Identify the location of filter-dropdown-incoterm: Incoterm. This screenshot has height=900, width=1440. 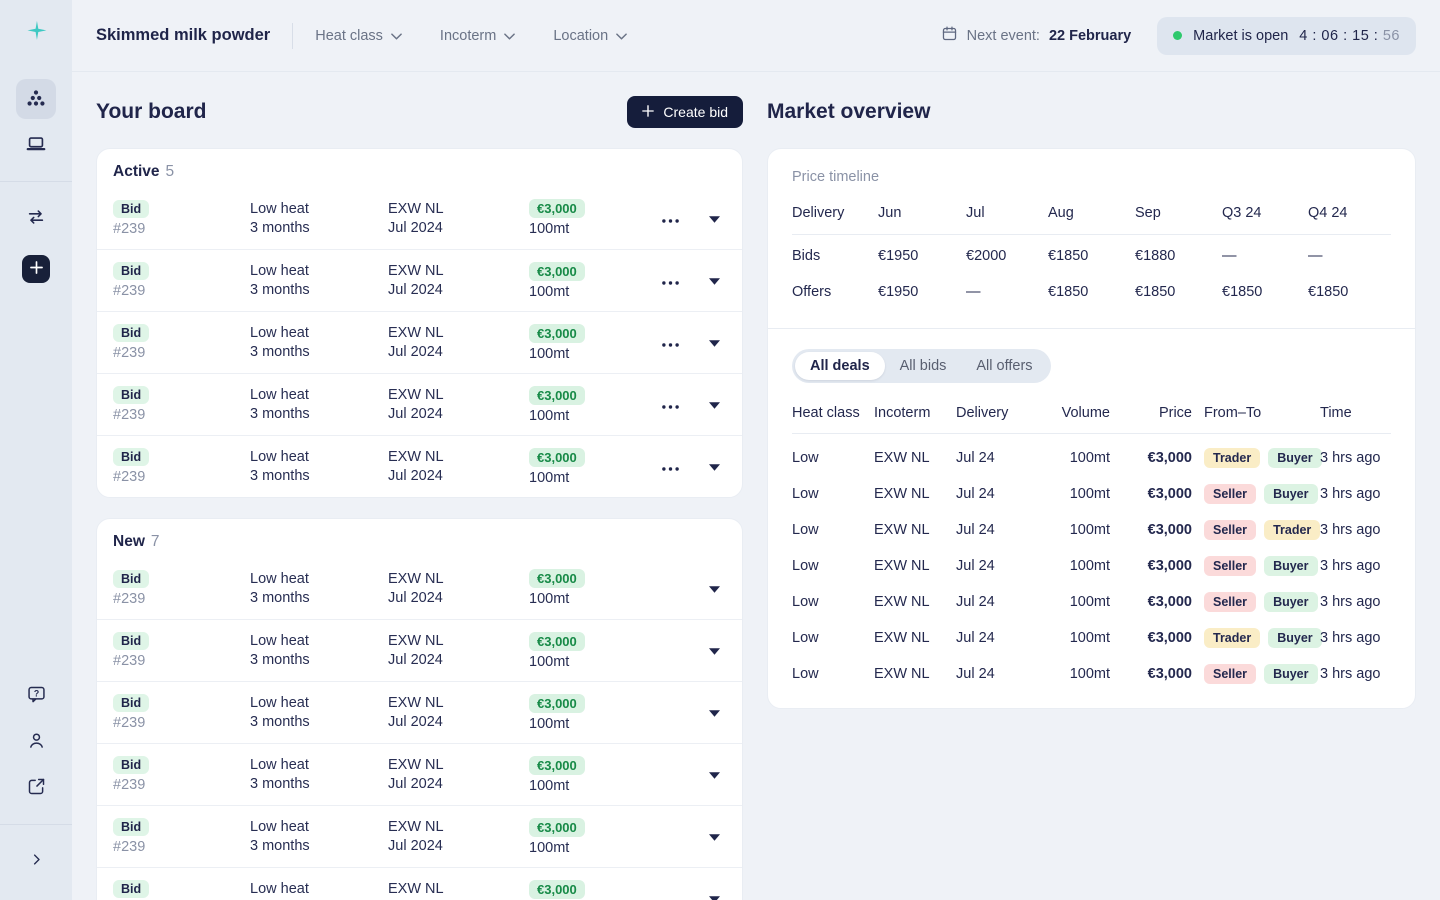
(478, 36).